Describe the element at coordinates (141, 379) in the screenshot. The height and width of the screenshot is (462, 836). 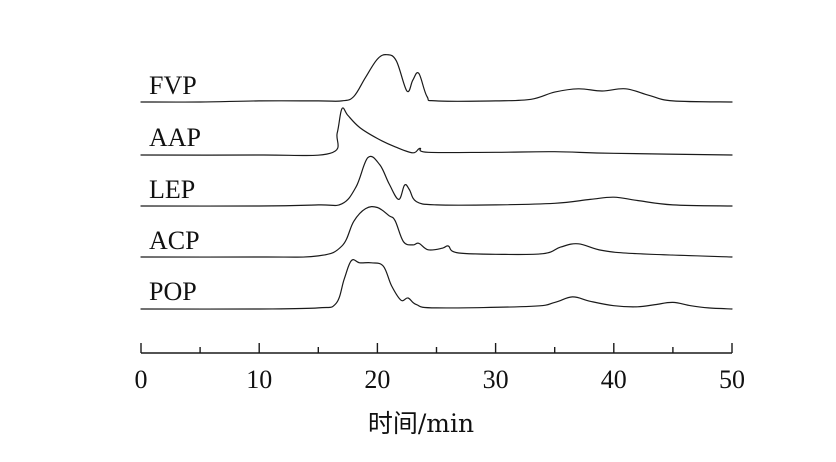
I see `tick-label-0: 0` at that location.